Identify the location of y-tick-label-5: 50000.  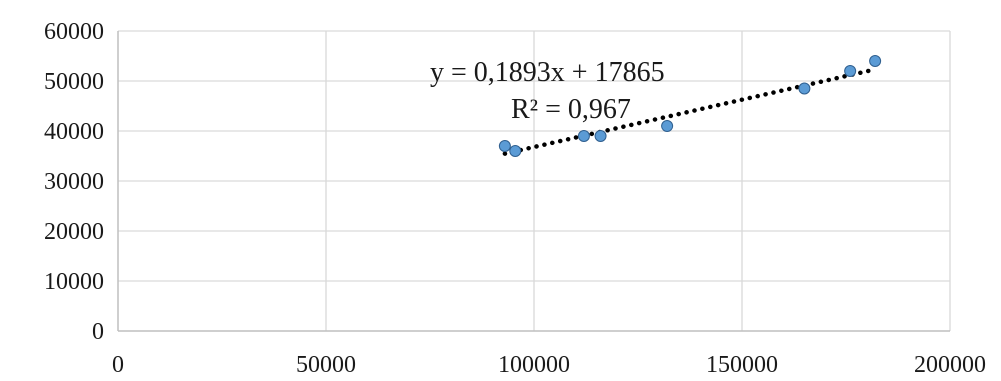
(74, 82).